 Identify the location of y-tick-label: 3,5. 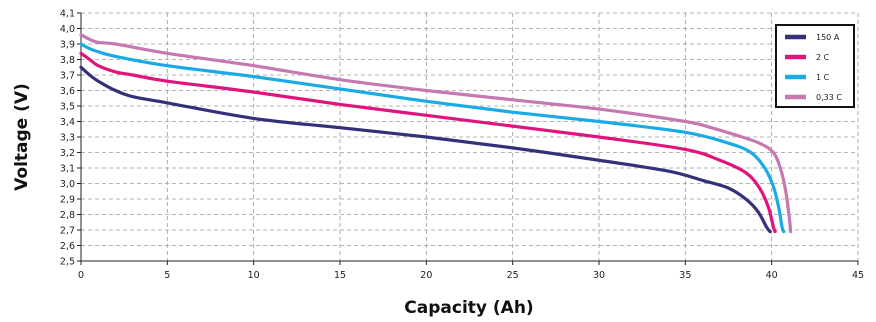
(67, 106).